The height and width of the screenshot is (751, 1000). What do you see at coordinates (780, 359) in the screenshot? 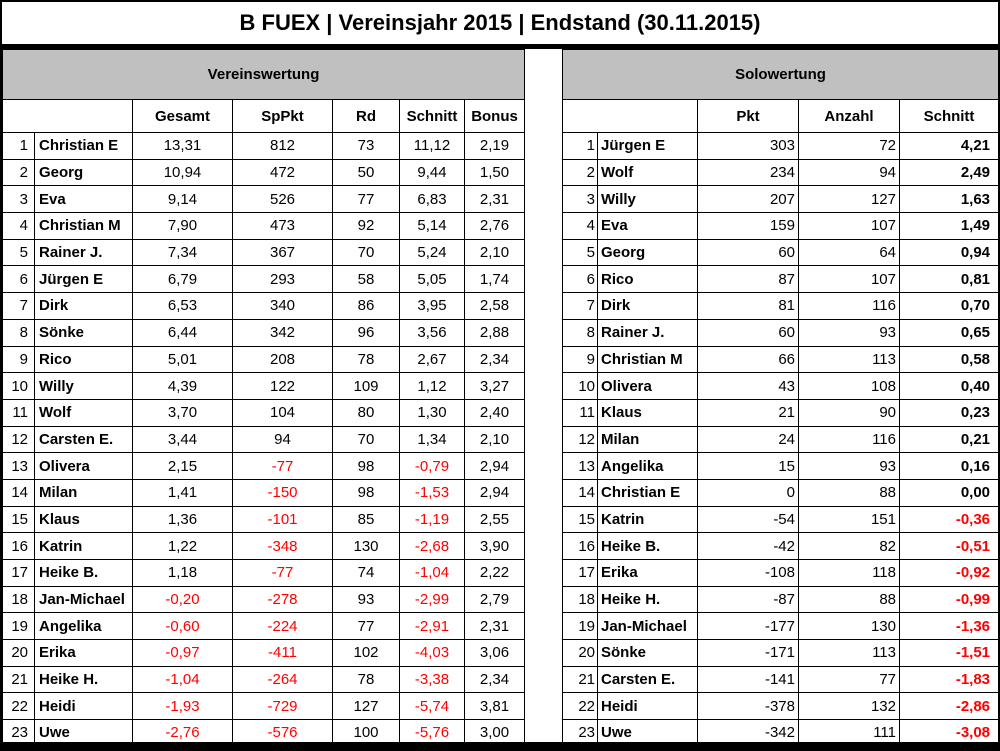
I see `table-row: 9 Christian M 66 113 0,58` at bounding box center [780, 359].